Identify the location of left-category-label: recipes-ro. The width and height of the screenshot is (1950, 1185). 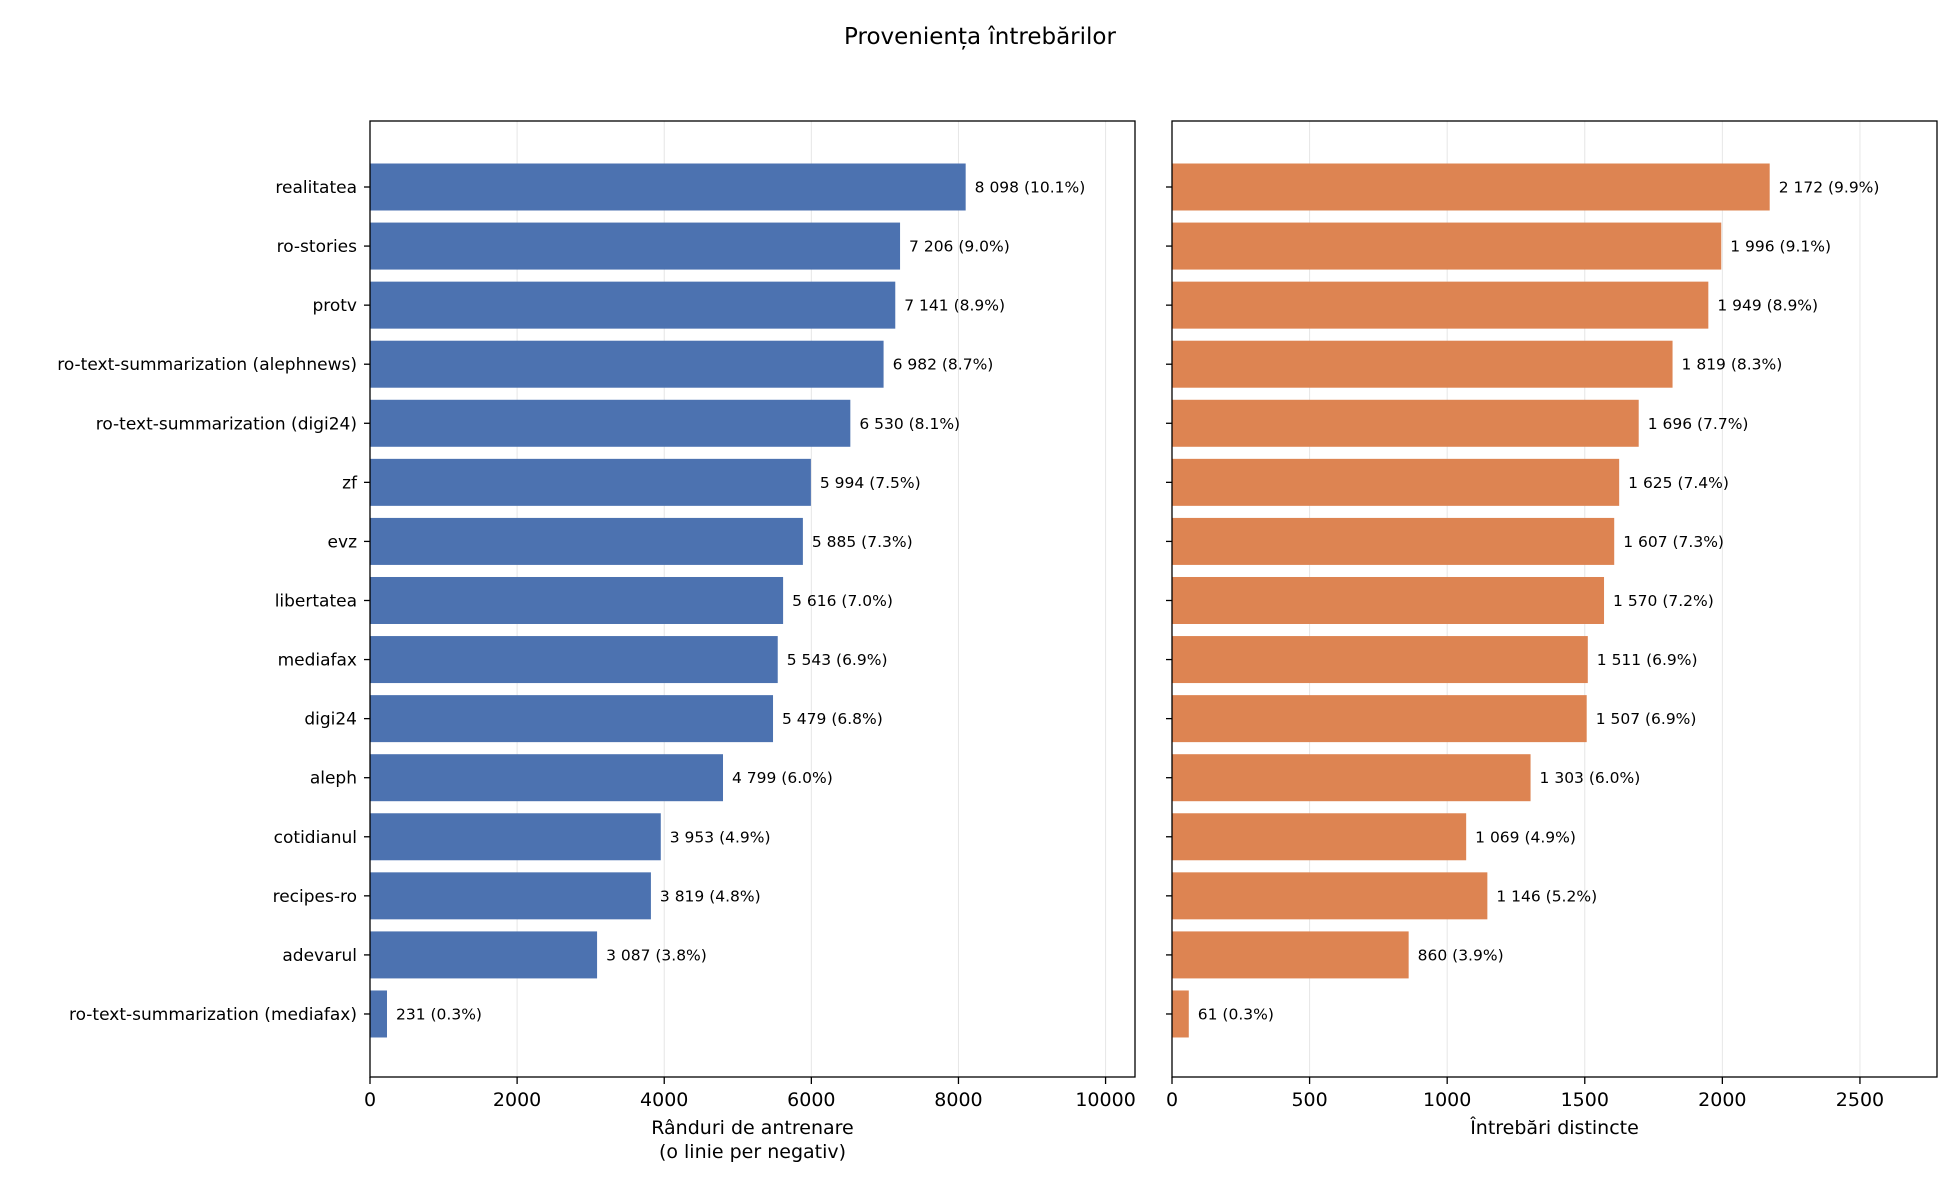
(315, 897).